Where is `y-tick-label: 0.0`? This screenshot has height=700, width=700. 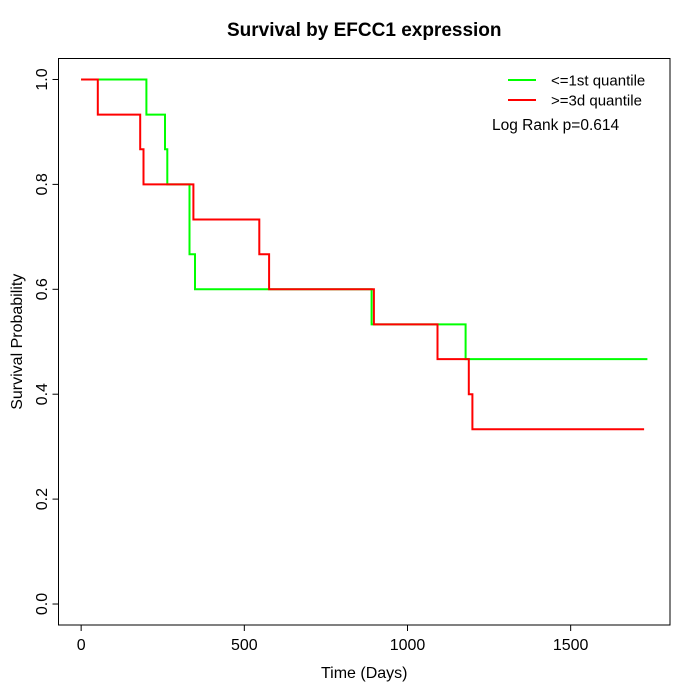
y-tick-label: 0.0 is located at coordinates (42, 604).